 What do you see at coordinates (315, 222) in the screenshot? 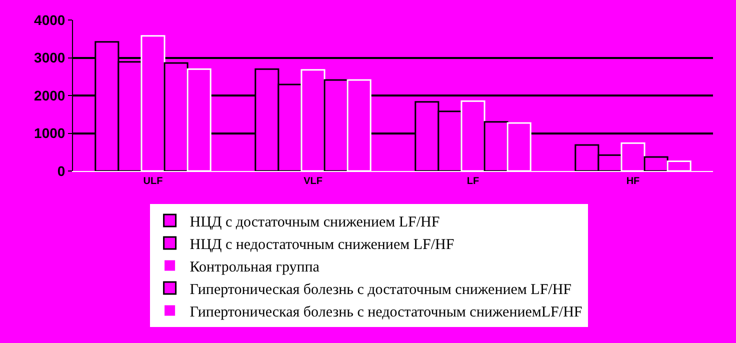
I see `legend-label: НЦД с достаточным снижением LF/HF` at bounding box center [315, 222].